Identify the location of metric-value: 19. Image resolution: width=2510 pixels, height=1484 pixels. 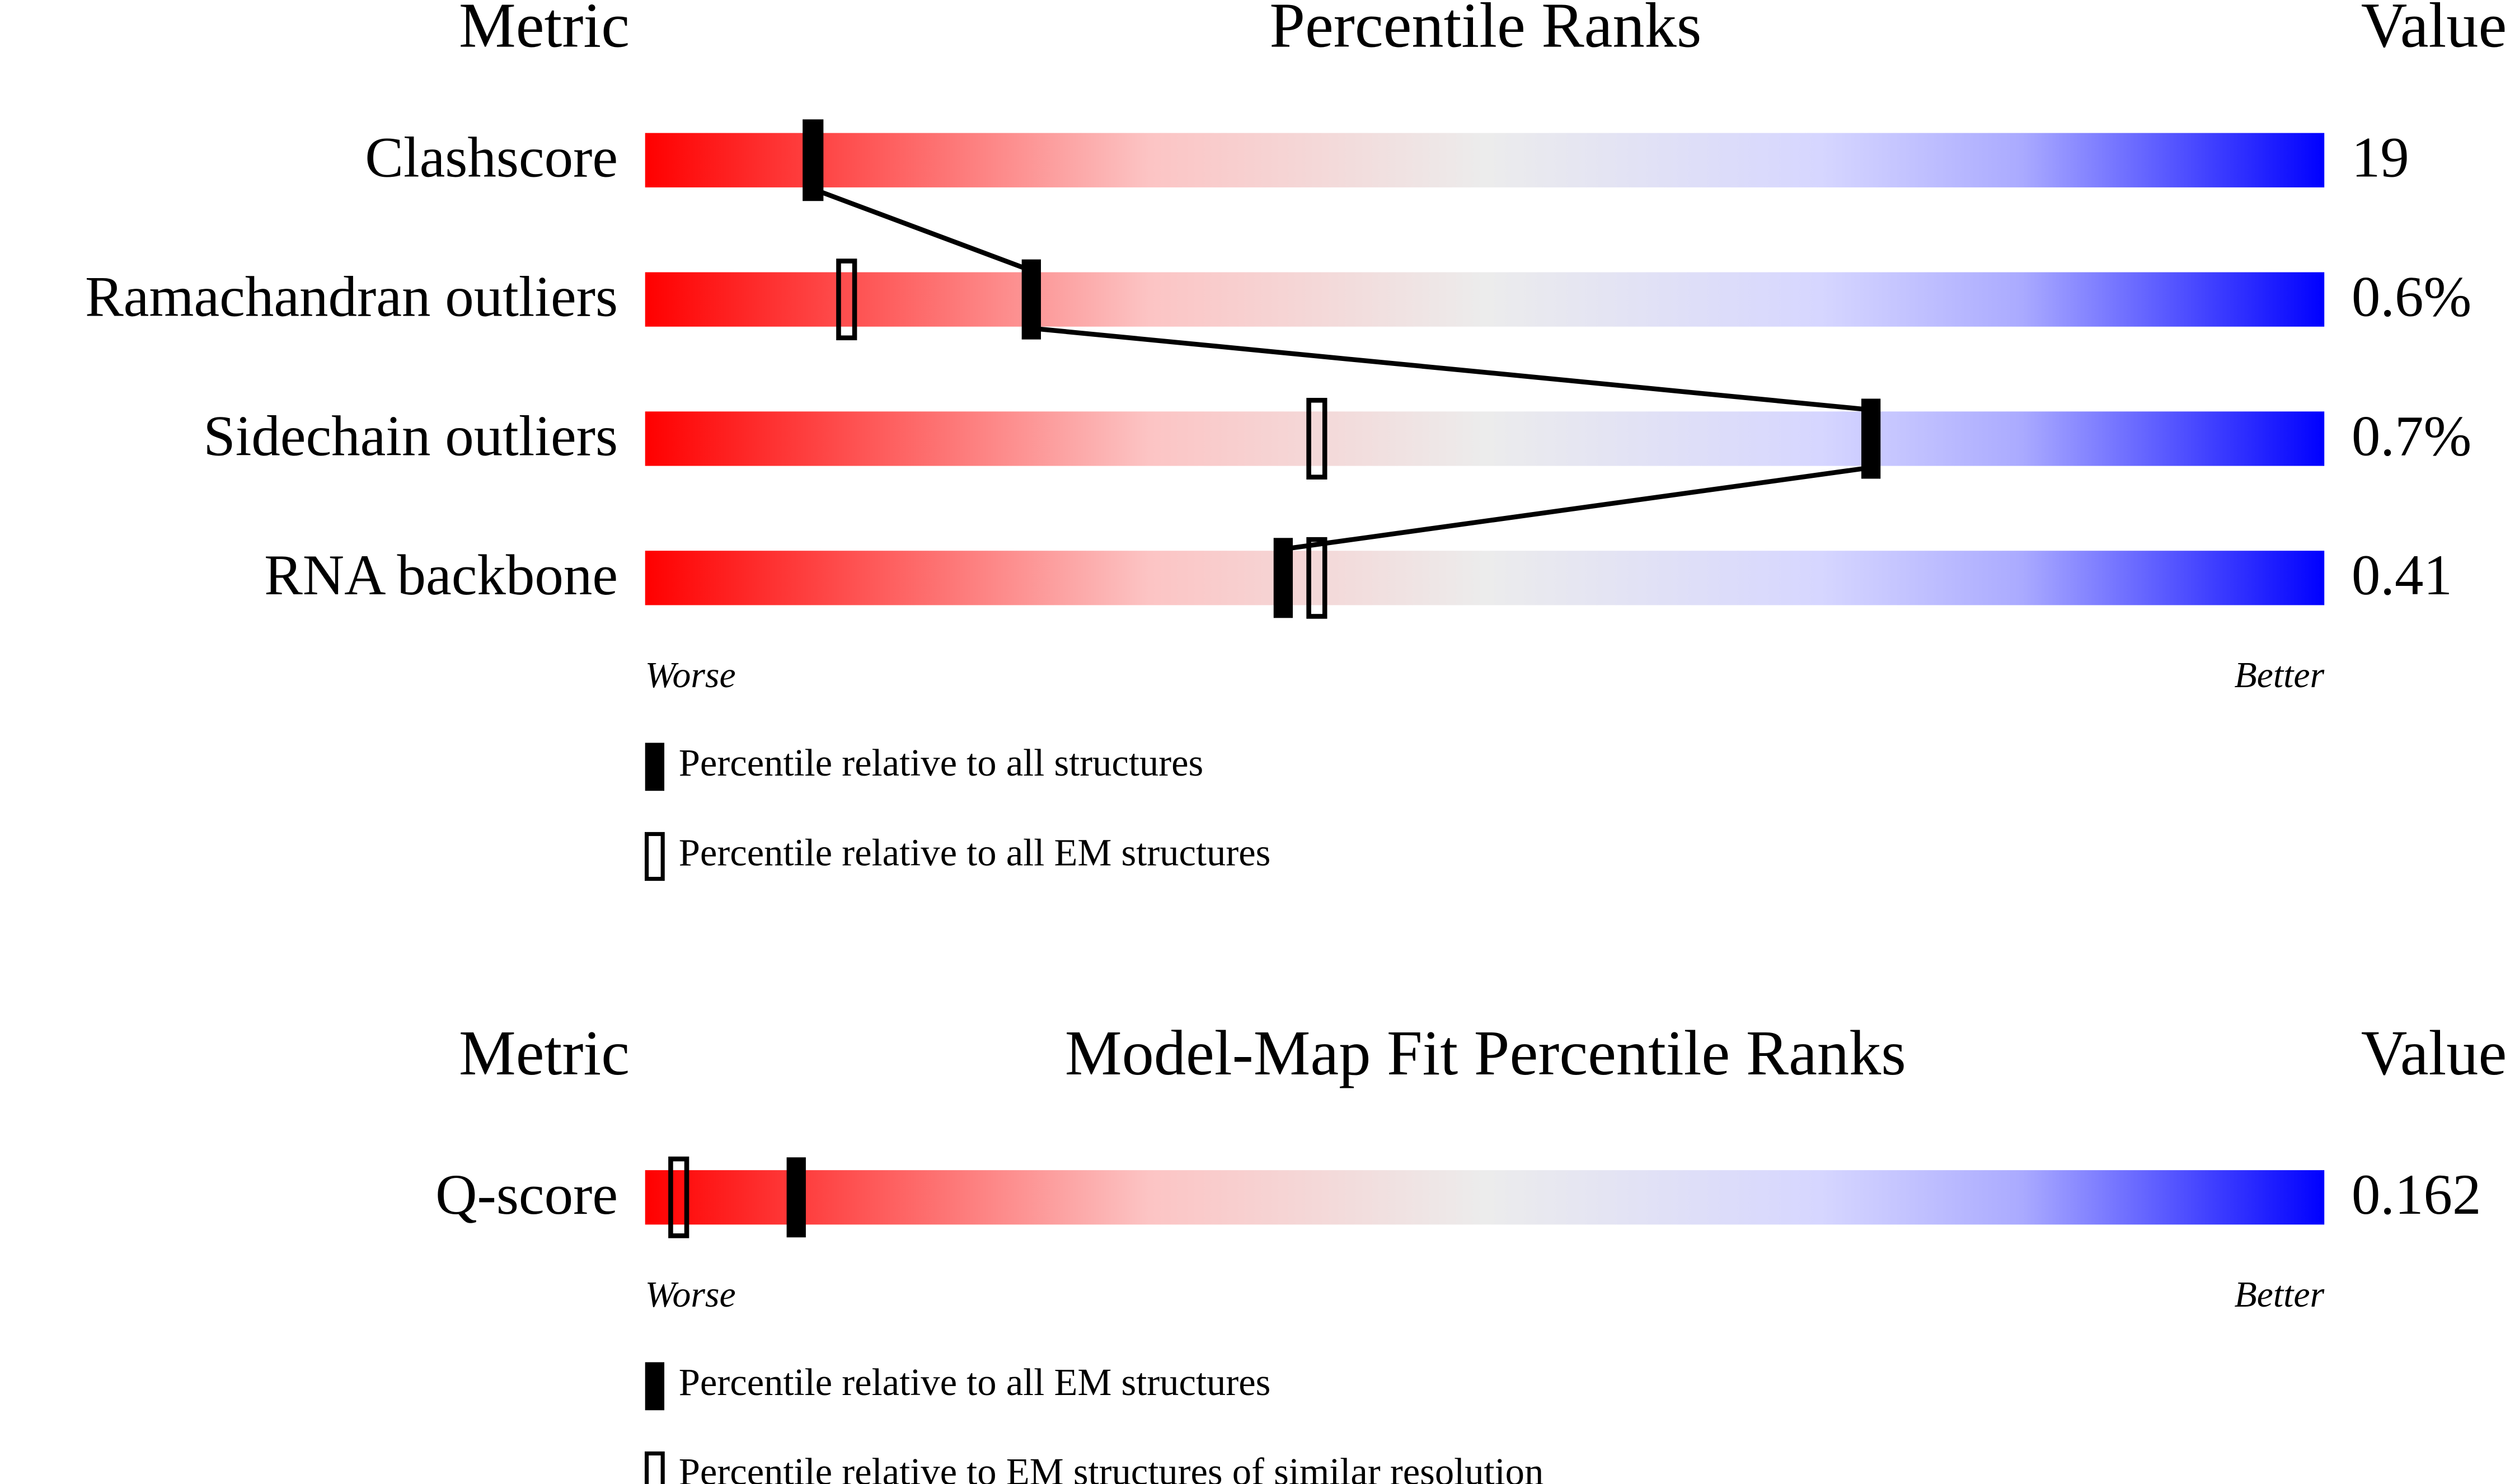
(2380, 158).